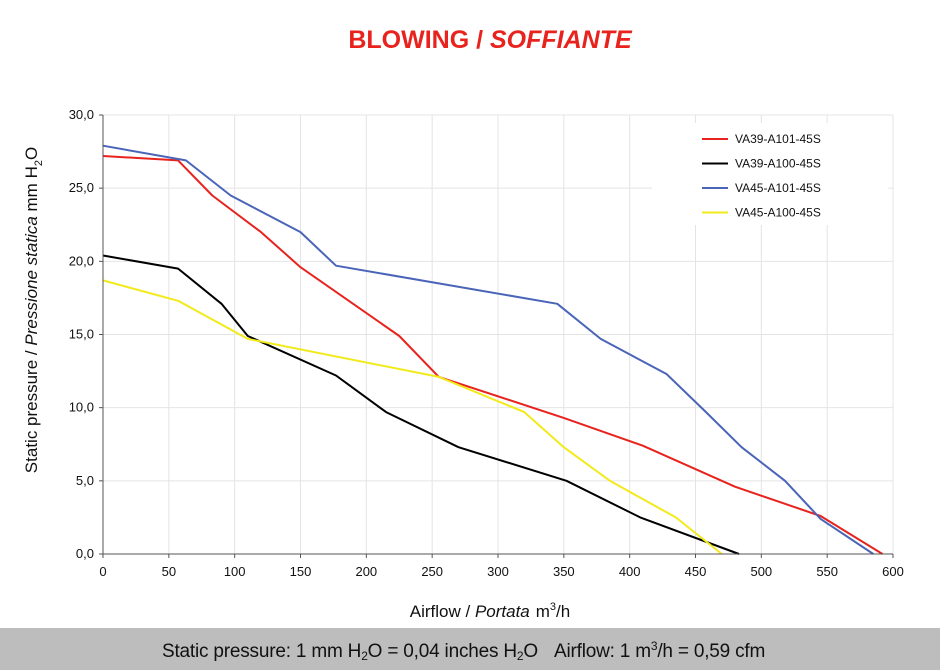 Image resolution: width=940 pixels, height=670 pixels. What do you see at coordinates (502, 611) in the screenshot?
I see `x-axis-label-italic: Portata` at bounding box center [502, 611].